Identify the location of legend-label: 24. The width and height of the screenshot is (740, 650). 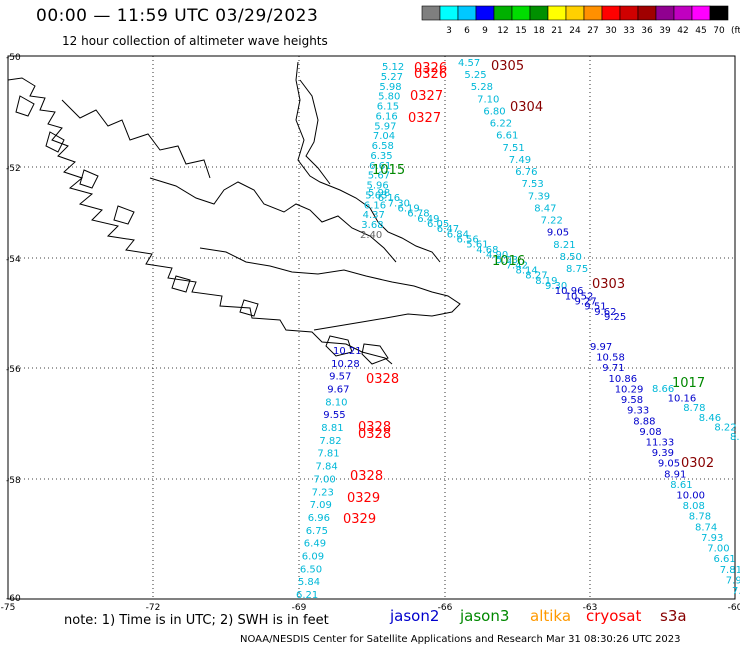
(575, 31).